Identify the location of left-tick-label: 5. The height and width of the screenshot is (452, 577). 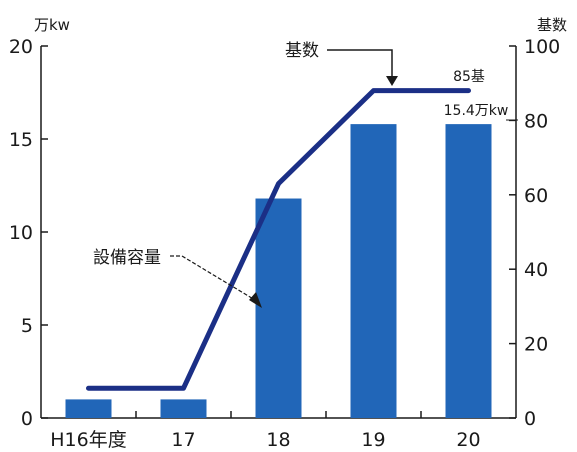
(27, 326).